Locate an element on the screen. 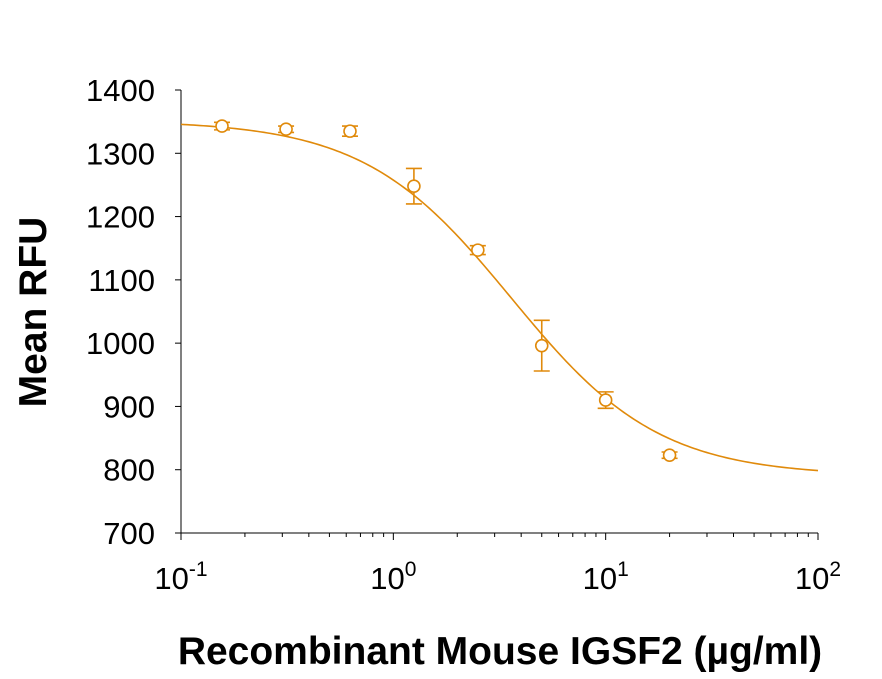  y-axis-ticks: 700 800 900 1000 1100 1200 1300 1400 is located at coordinates (133, 312).